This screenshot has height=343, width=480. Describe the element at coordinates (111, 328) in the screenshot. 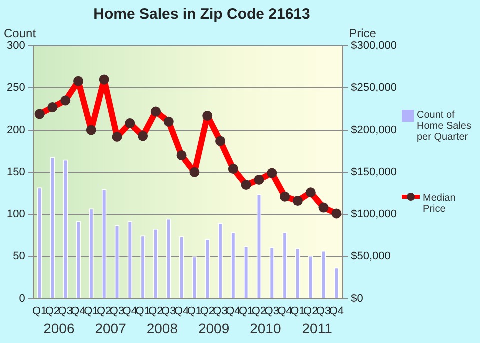

I see `text: 2007` at that location.